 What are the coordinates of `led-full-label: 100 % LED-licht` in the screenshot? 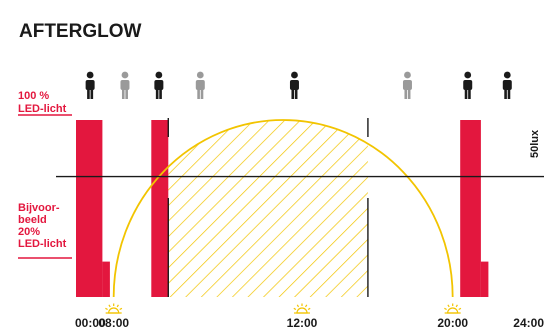 It's located at (45, 103).